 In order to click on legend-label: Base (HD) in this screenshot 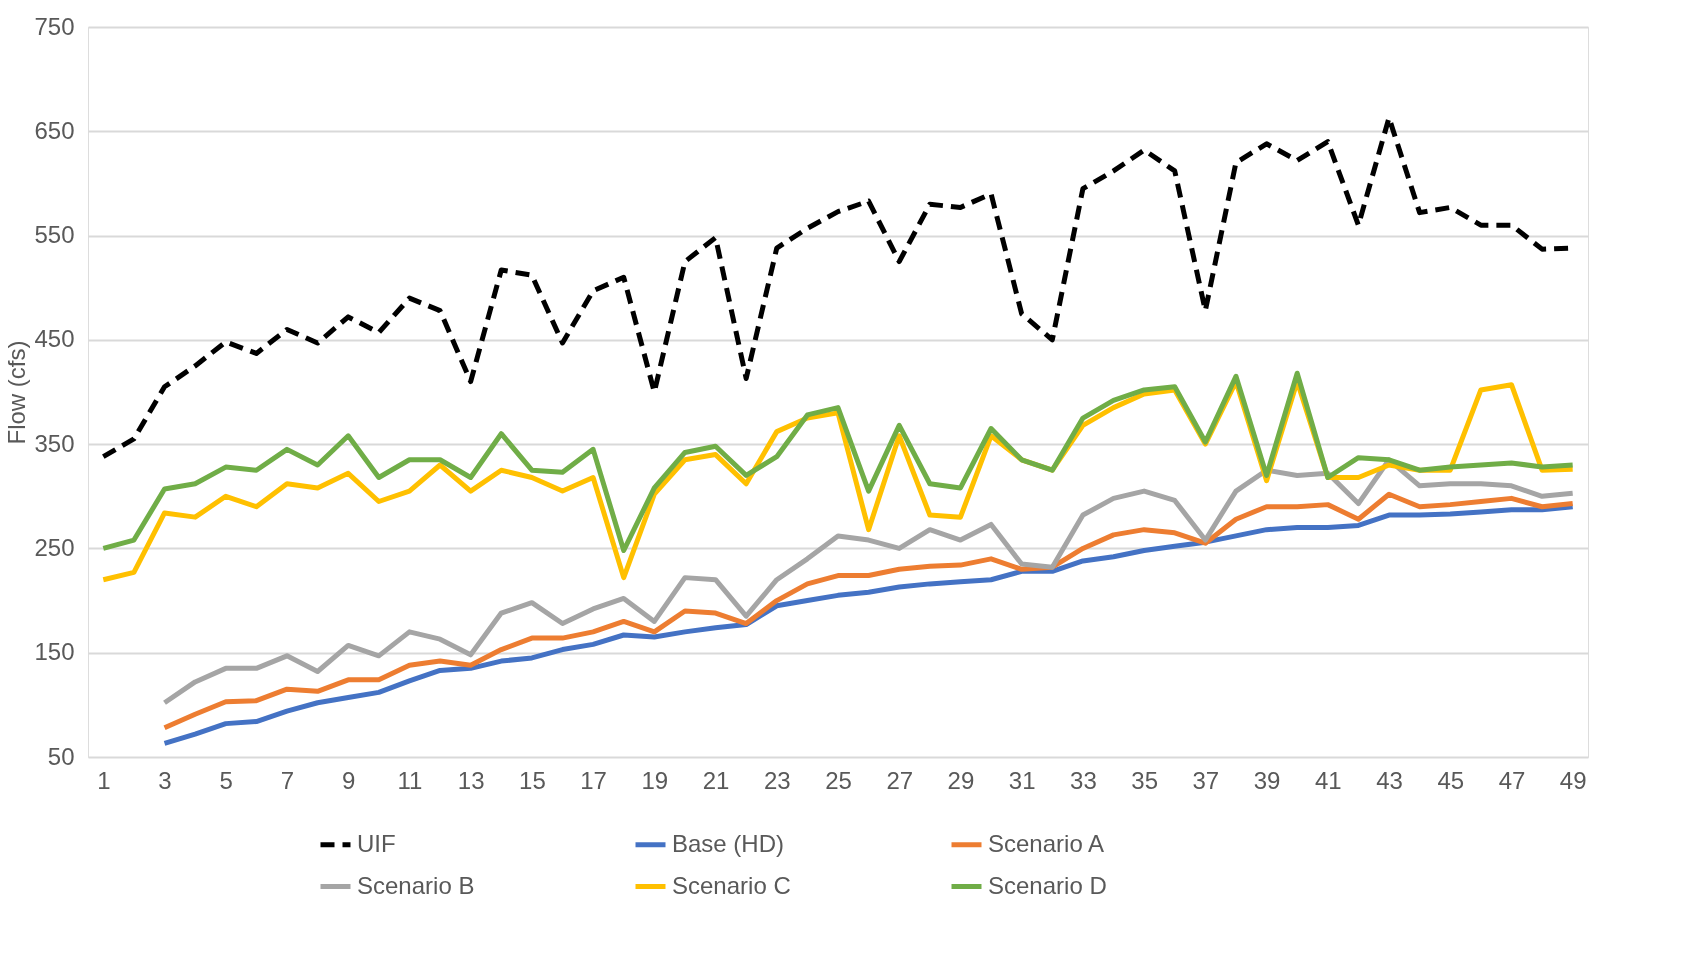, I will do `click(728, 843)`.